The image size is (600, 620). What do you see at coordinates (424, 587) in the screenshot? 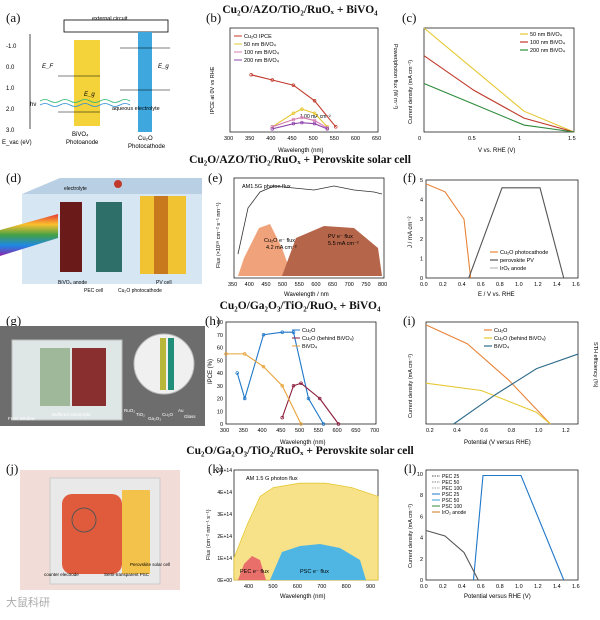
I see `x-tick-label: 0.0` at bounding box center [424, 587].